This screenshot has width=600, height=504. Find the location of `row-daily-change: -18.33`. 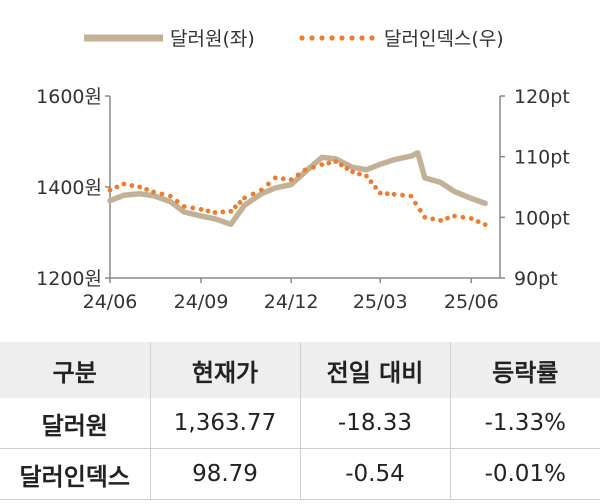

row-daily-change: -18.33 is located at coordinates (374, 423).